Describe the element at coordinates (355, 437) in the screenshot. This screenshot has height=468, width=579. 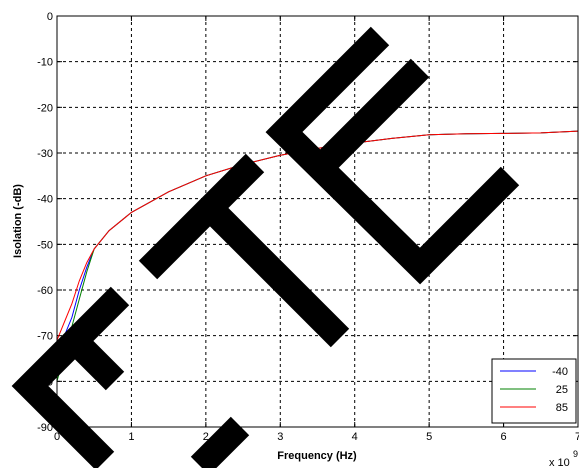
I see `x-tick-label: 4` at that location.